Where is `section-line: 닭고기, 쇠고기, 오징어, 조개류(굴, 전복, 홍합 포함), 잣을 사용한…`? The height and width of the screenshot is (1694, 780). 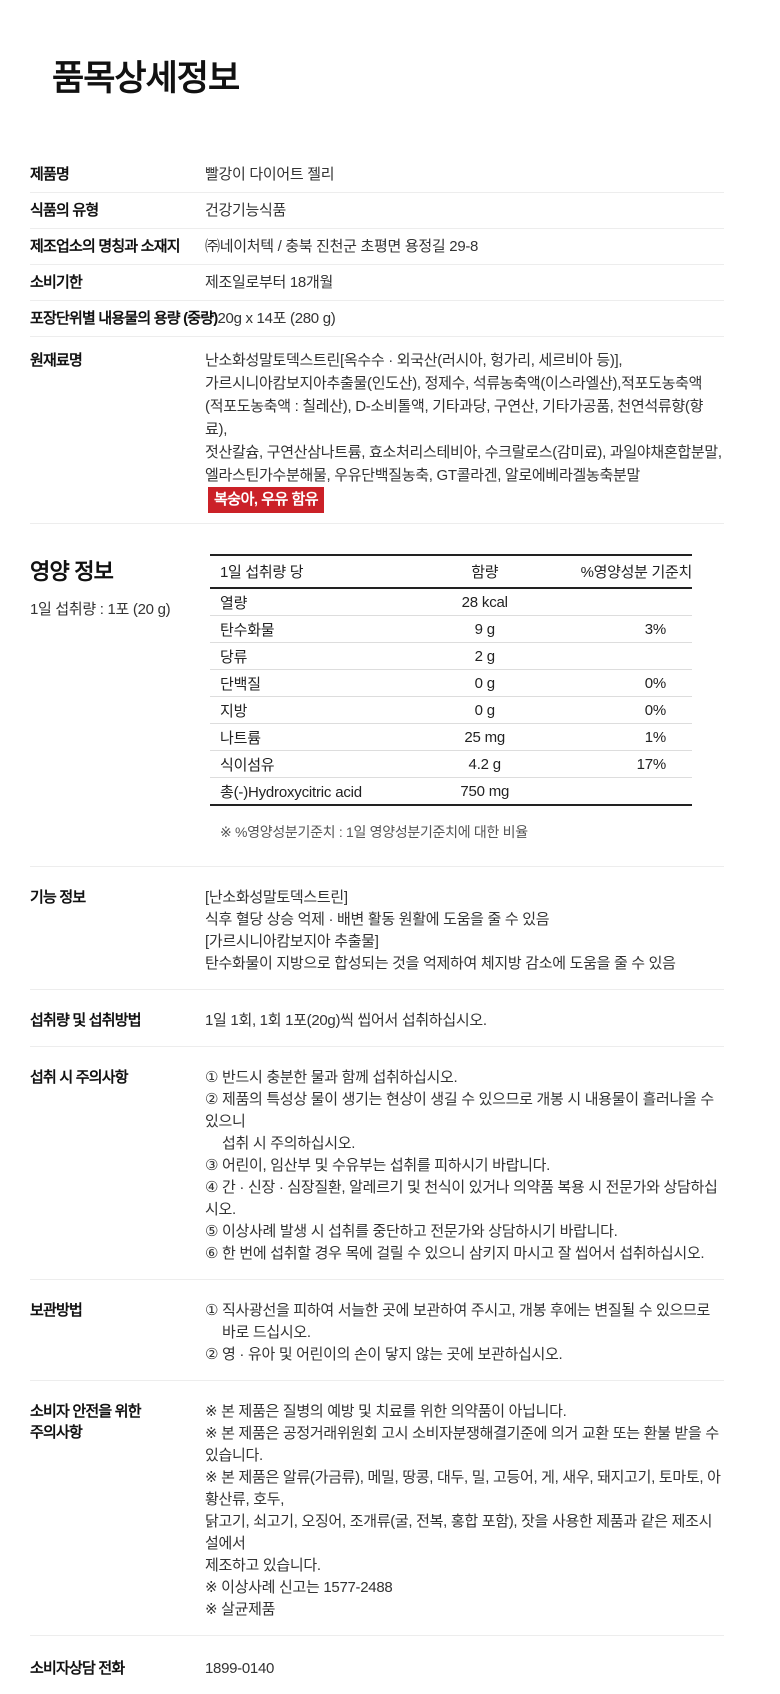
section-line: 닭고기, 쇠고기, 오징어, 조개류(굴, 전복, 홍합 포함), 잣을 사용한… is located at coordinates (459, 1532).